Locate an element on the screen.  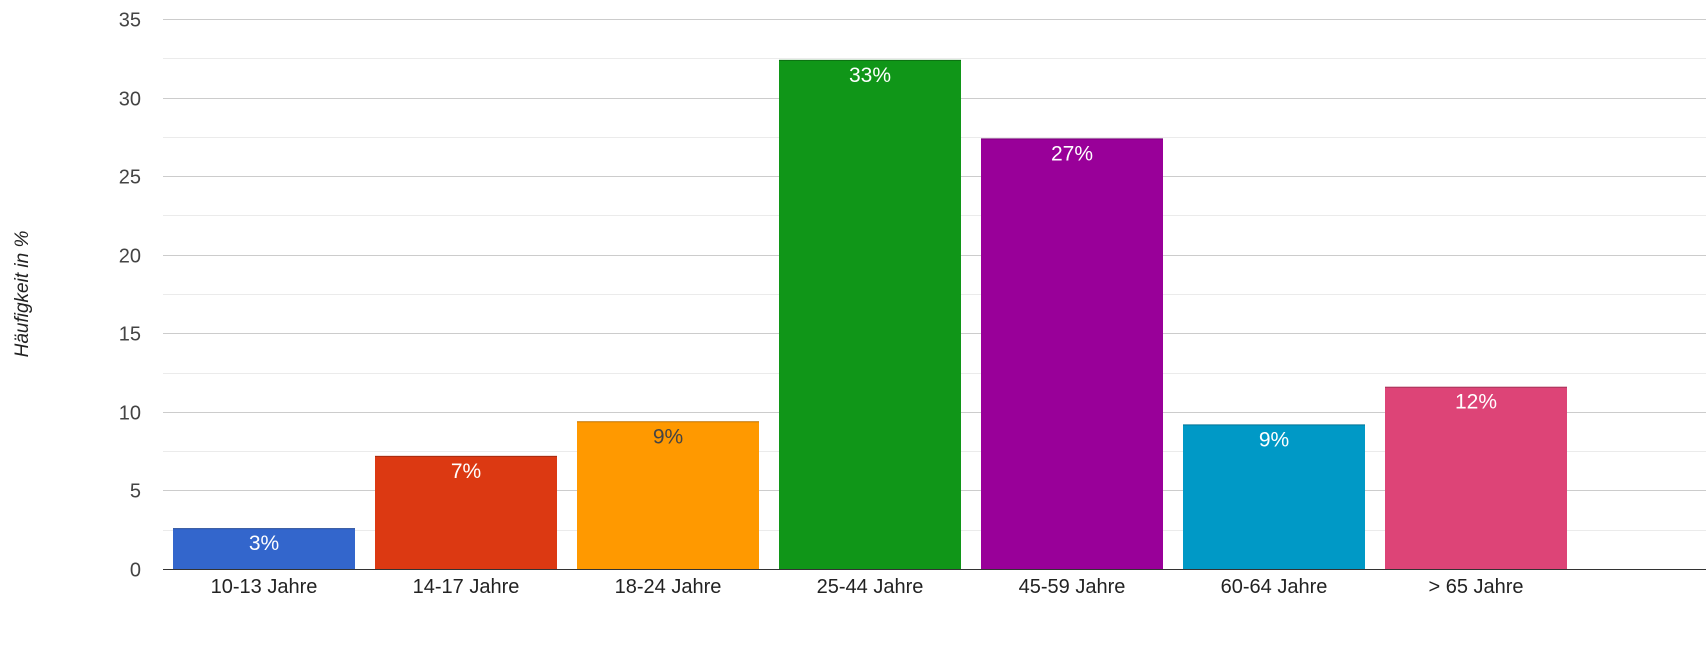
y-tick-label: 15 is located at coordinates (130, 335).